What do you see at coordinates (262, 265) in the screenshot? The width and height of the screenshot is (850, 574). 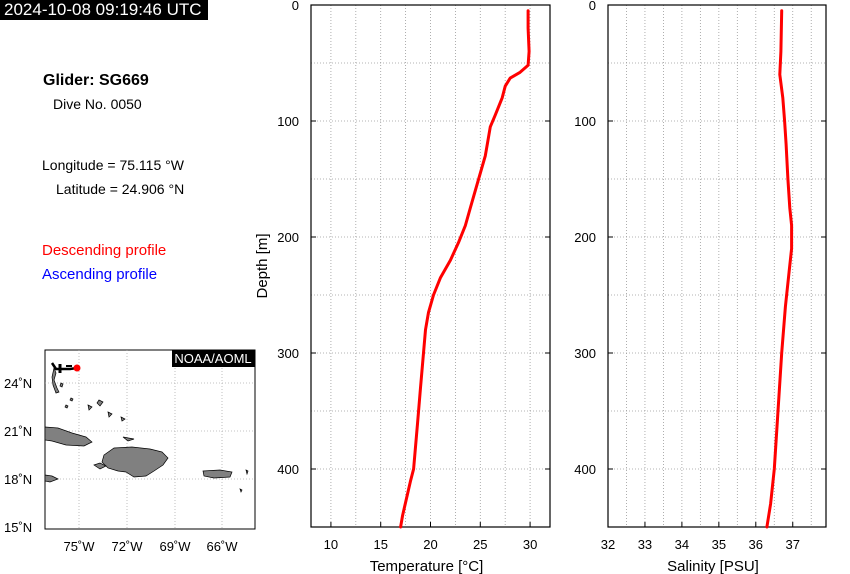 I see `y-axis-label: Depth [m]` at bounding box center [262, 265].